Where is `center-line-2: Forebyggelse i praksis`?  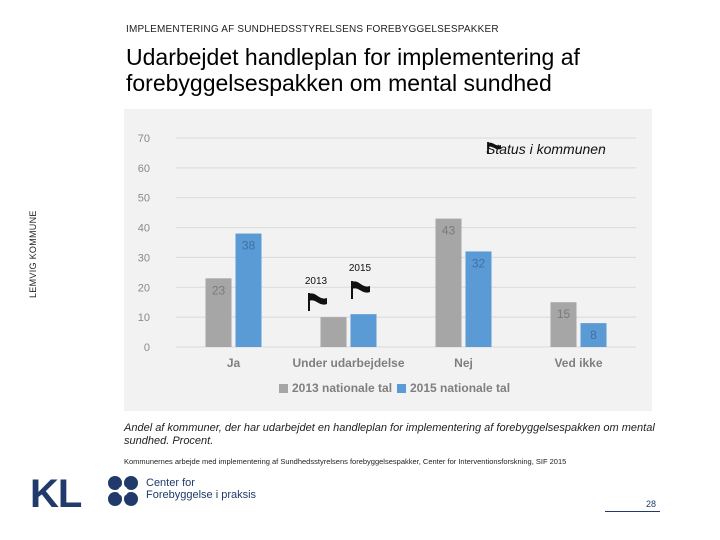 center-line-2: Forebyggelse i praksis is located at coordinates (201, 495).